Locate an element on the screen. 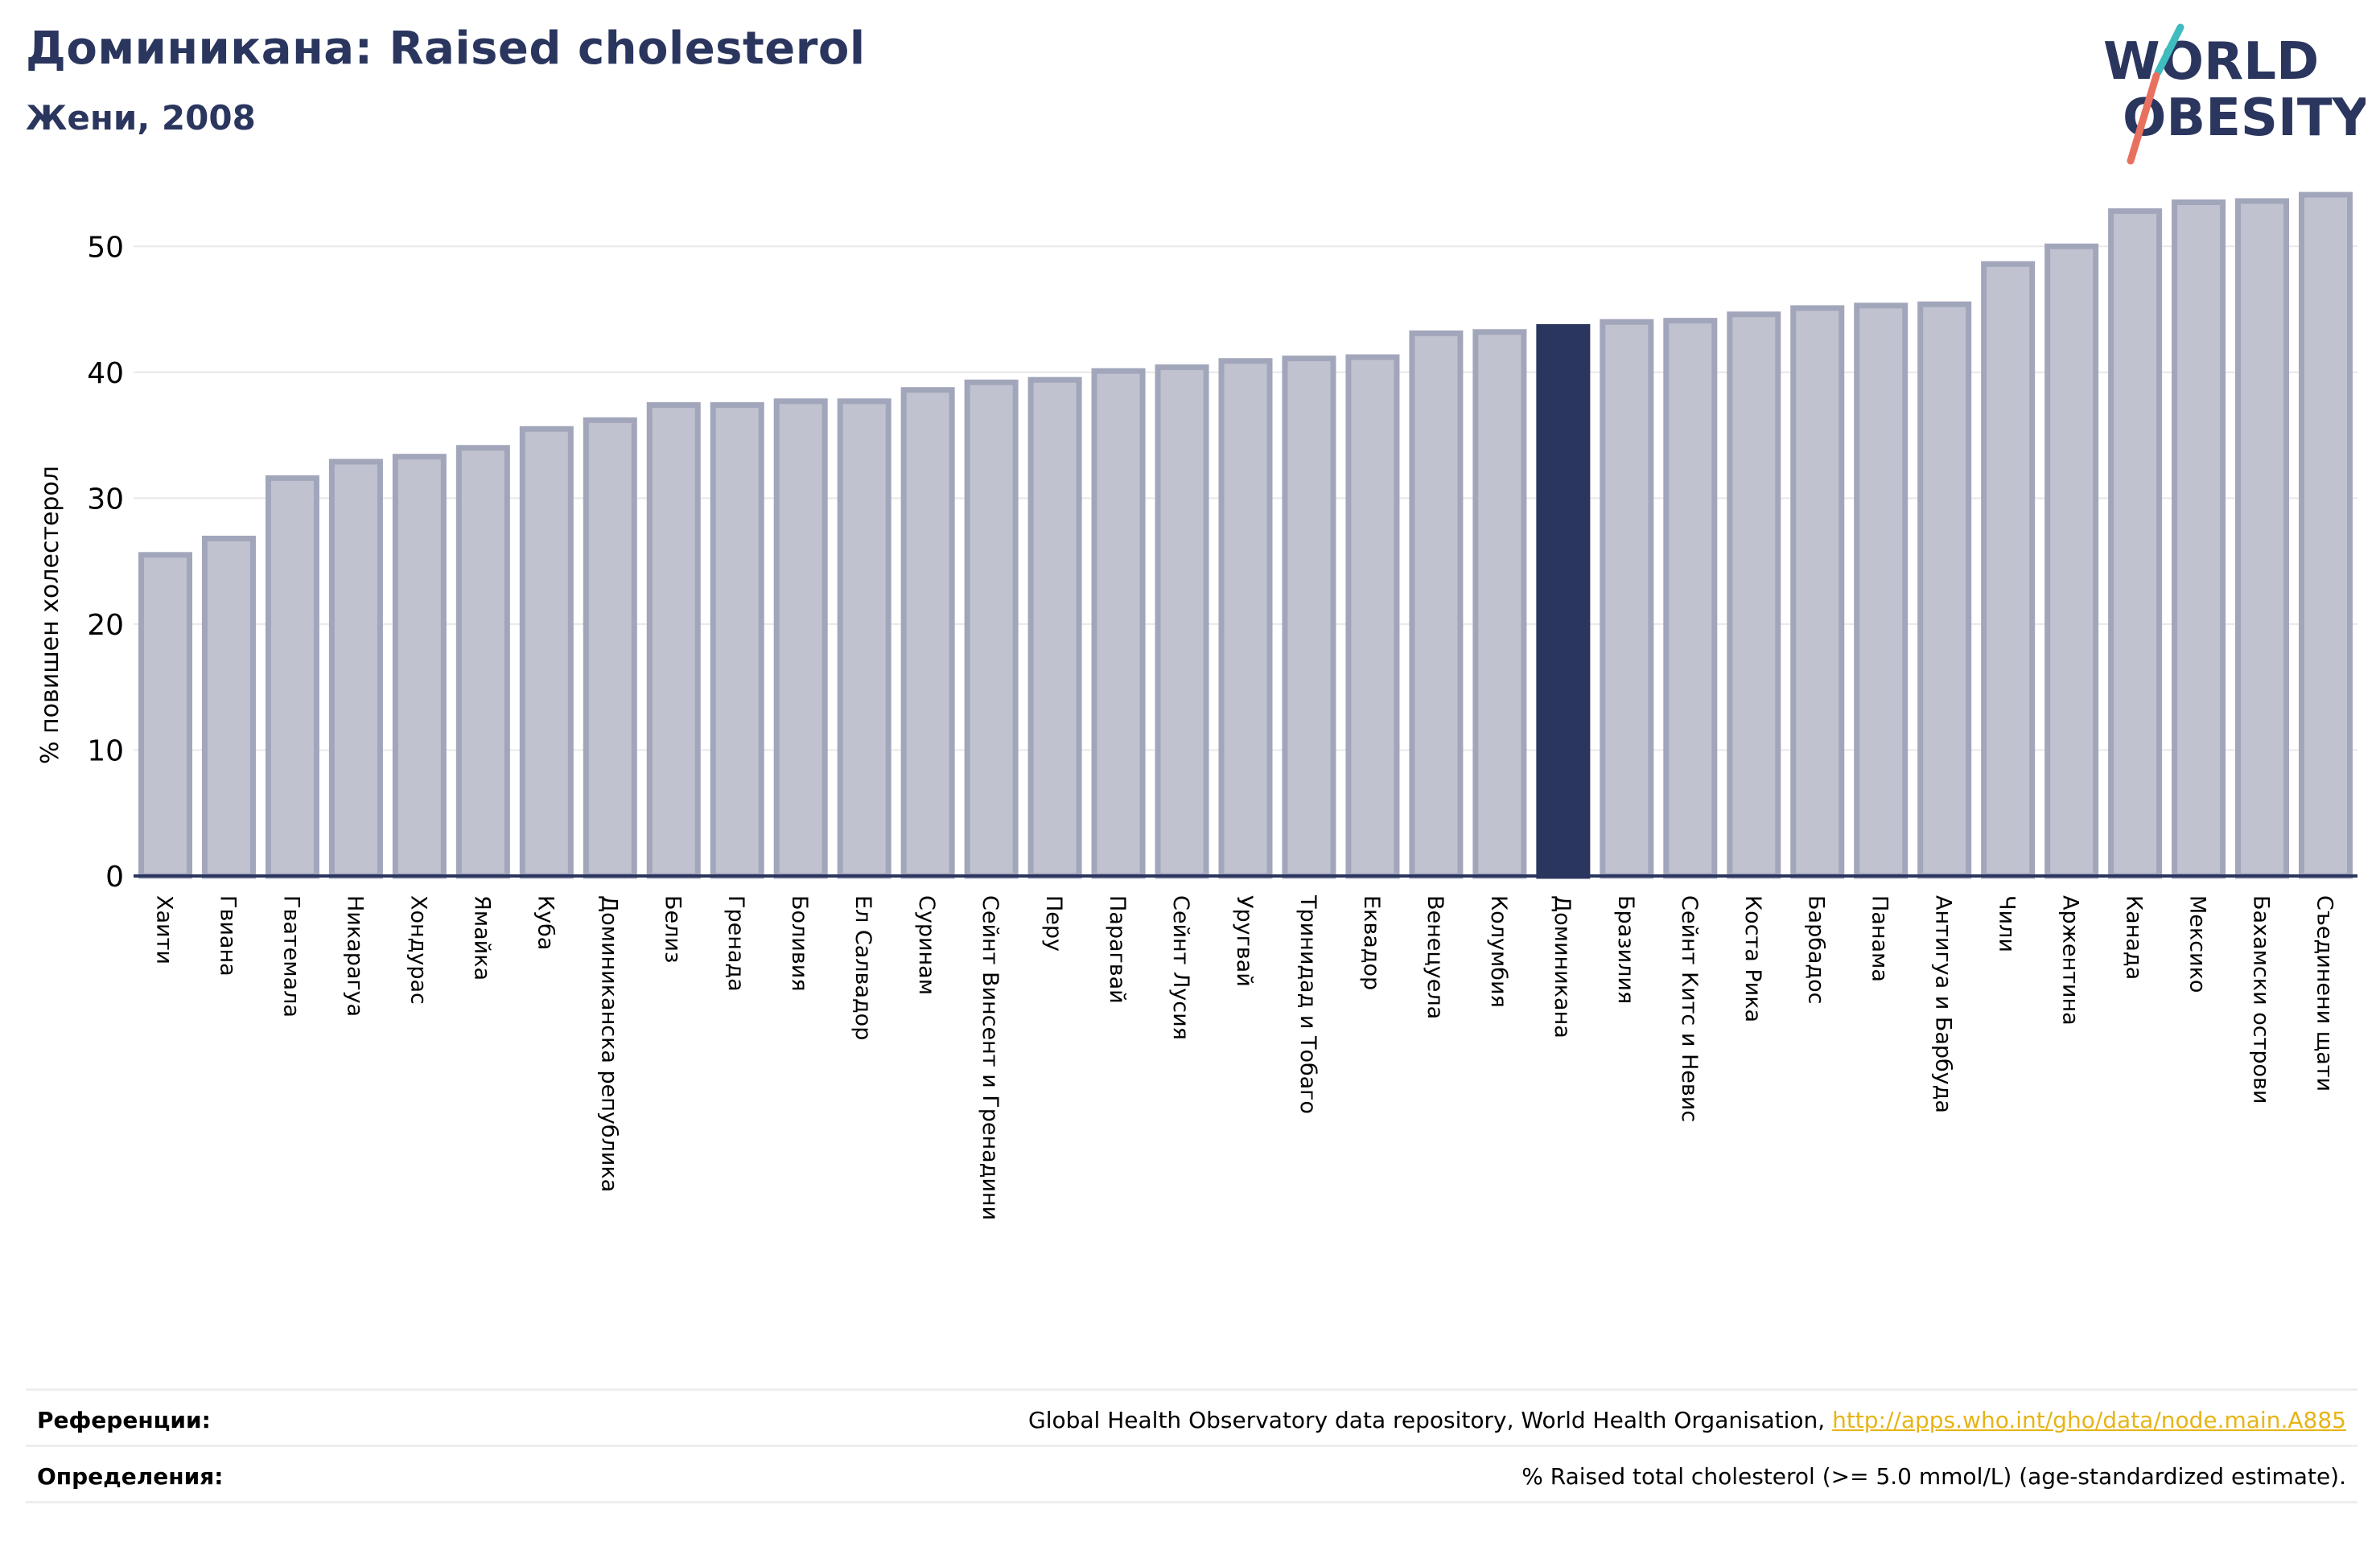  x-tick-label: Парагвай is located at coordinates (1117, 949).